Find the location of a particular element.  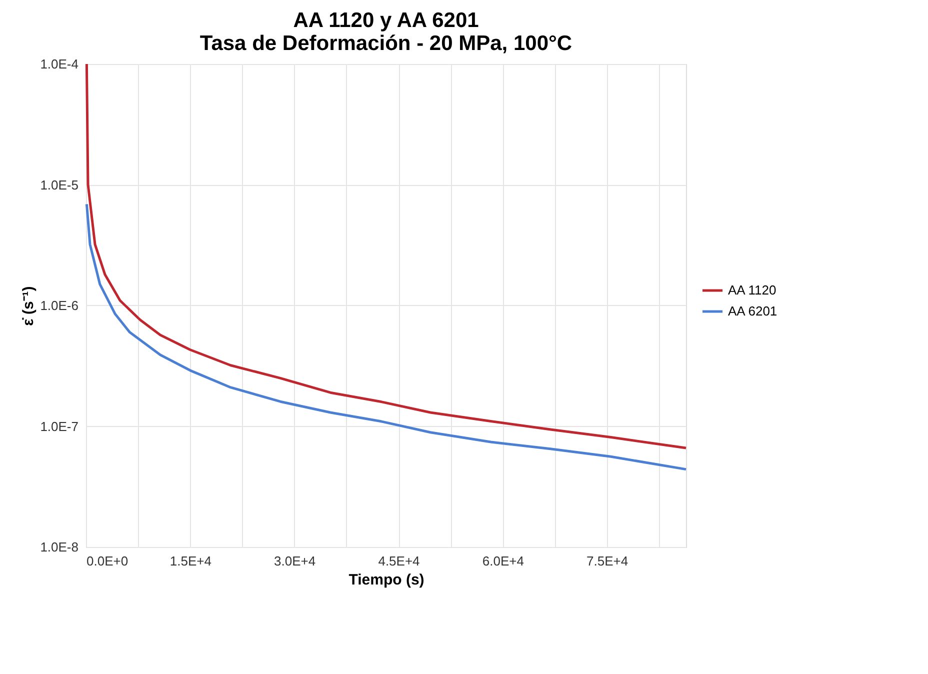

chart-title: AA 1120 y AA 6201 Tasa de Deformación - 20 MPa, 100°C is located at coordinates (386, 32).